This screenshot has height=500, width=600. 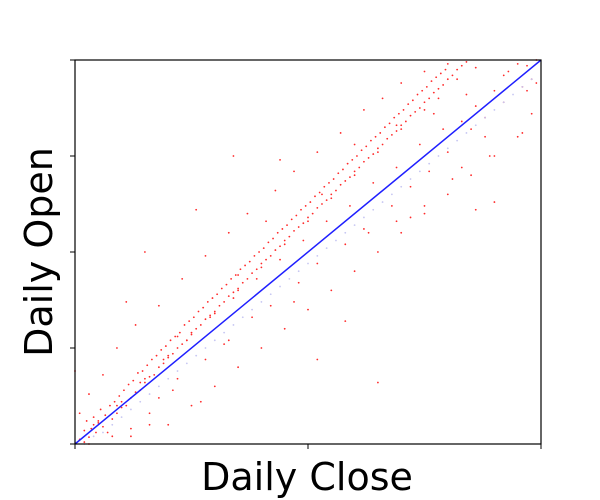 I want to click on y-axis-label: Daily Open, so click(x=39, y=252).